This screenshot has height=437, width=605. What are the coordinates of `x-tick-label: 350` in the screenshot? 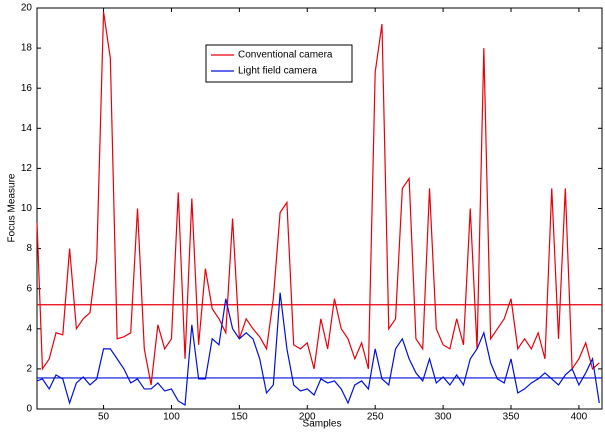 It's located at (511, 417).